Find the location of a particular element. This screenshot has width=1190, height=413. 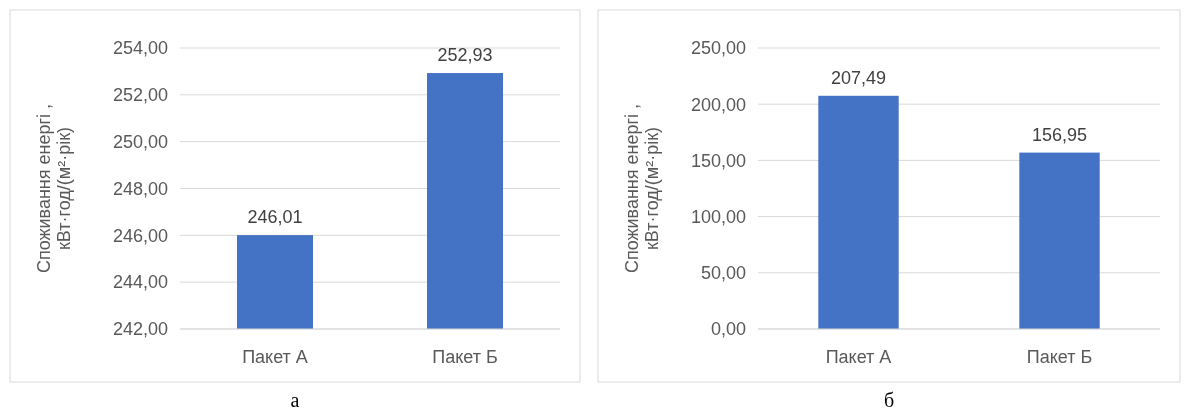

y-tick-label: 150,00 is located at coordinates (718, 160).